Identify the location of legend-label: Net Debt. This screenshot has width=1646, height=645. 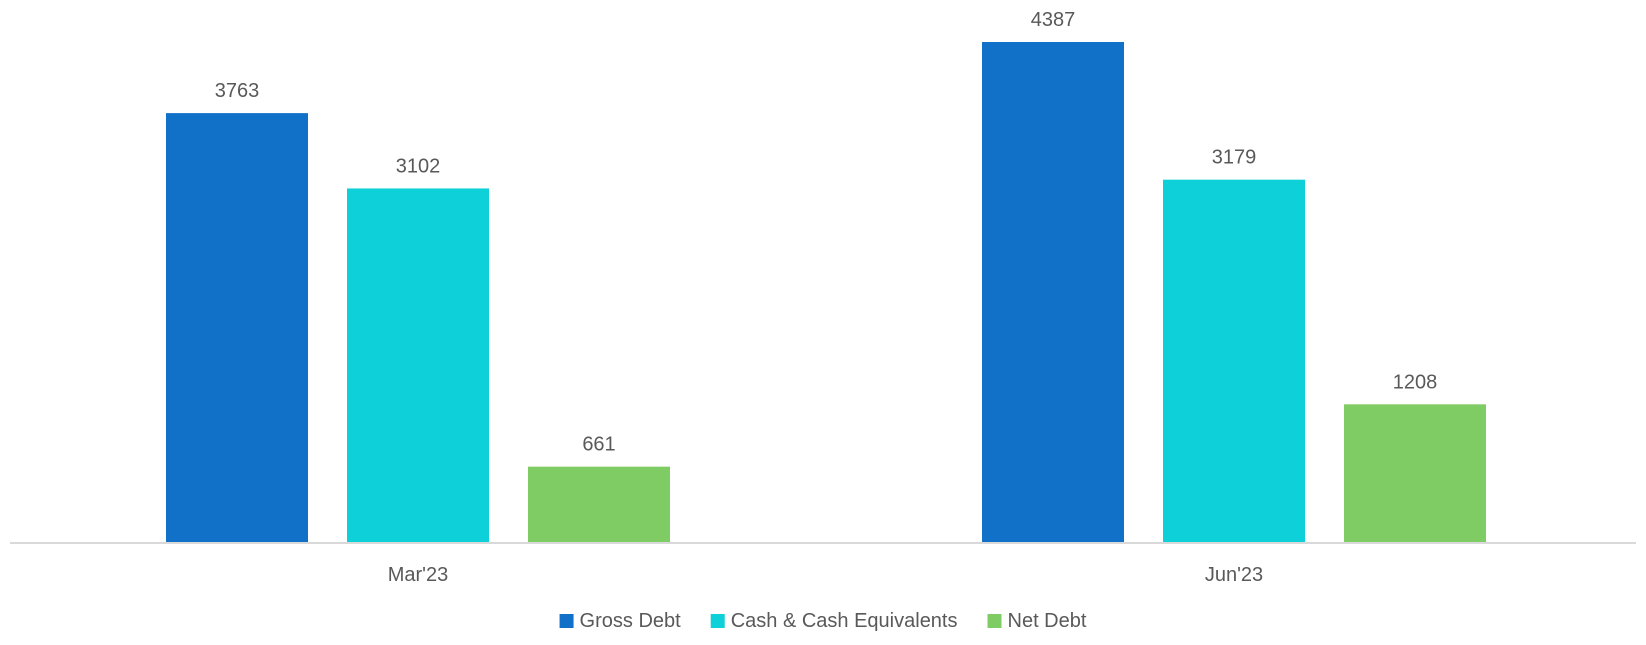
(1047, 621).